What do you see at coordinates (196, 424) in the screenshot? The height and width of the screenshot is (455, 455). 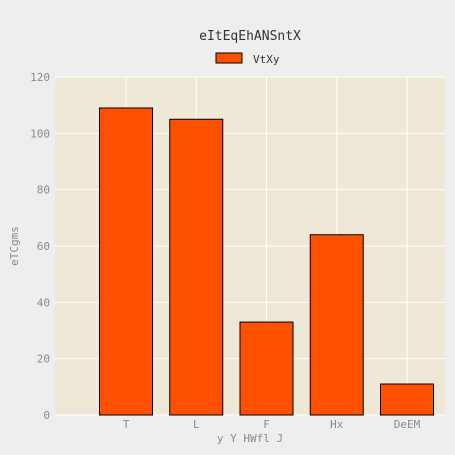 I see `x-tick-label: L` at bounding box center [196, 424].